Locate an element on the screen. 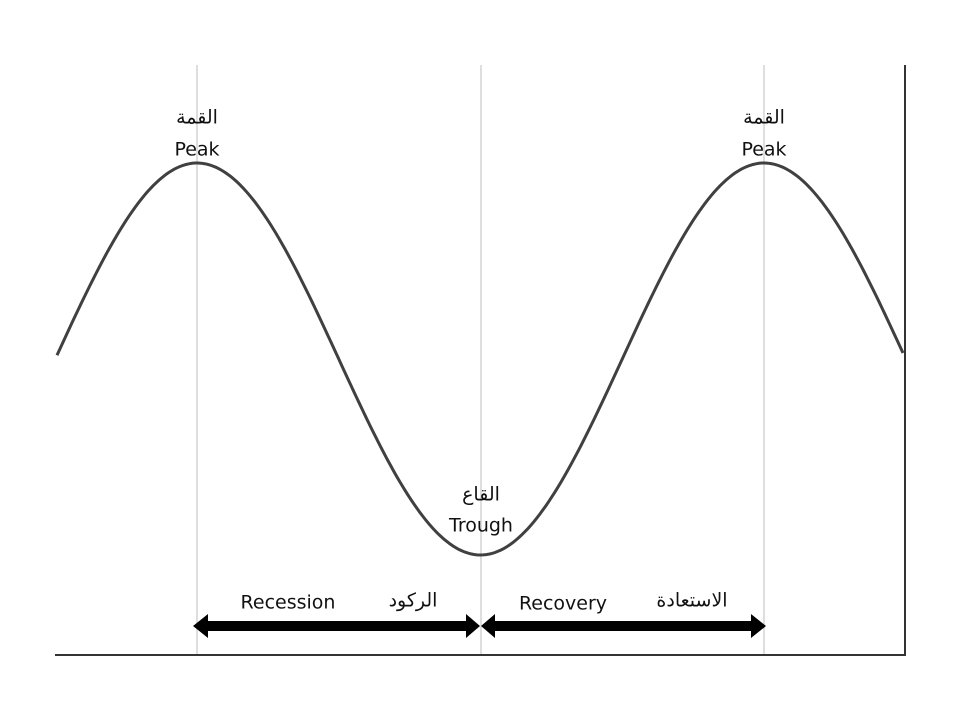 The height and width of the screenshot is (720, 960). recession-arrow is located at coordinates (336, 626).